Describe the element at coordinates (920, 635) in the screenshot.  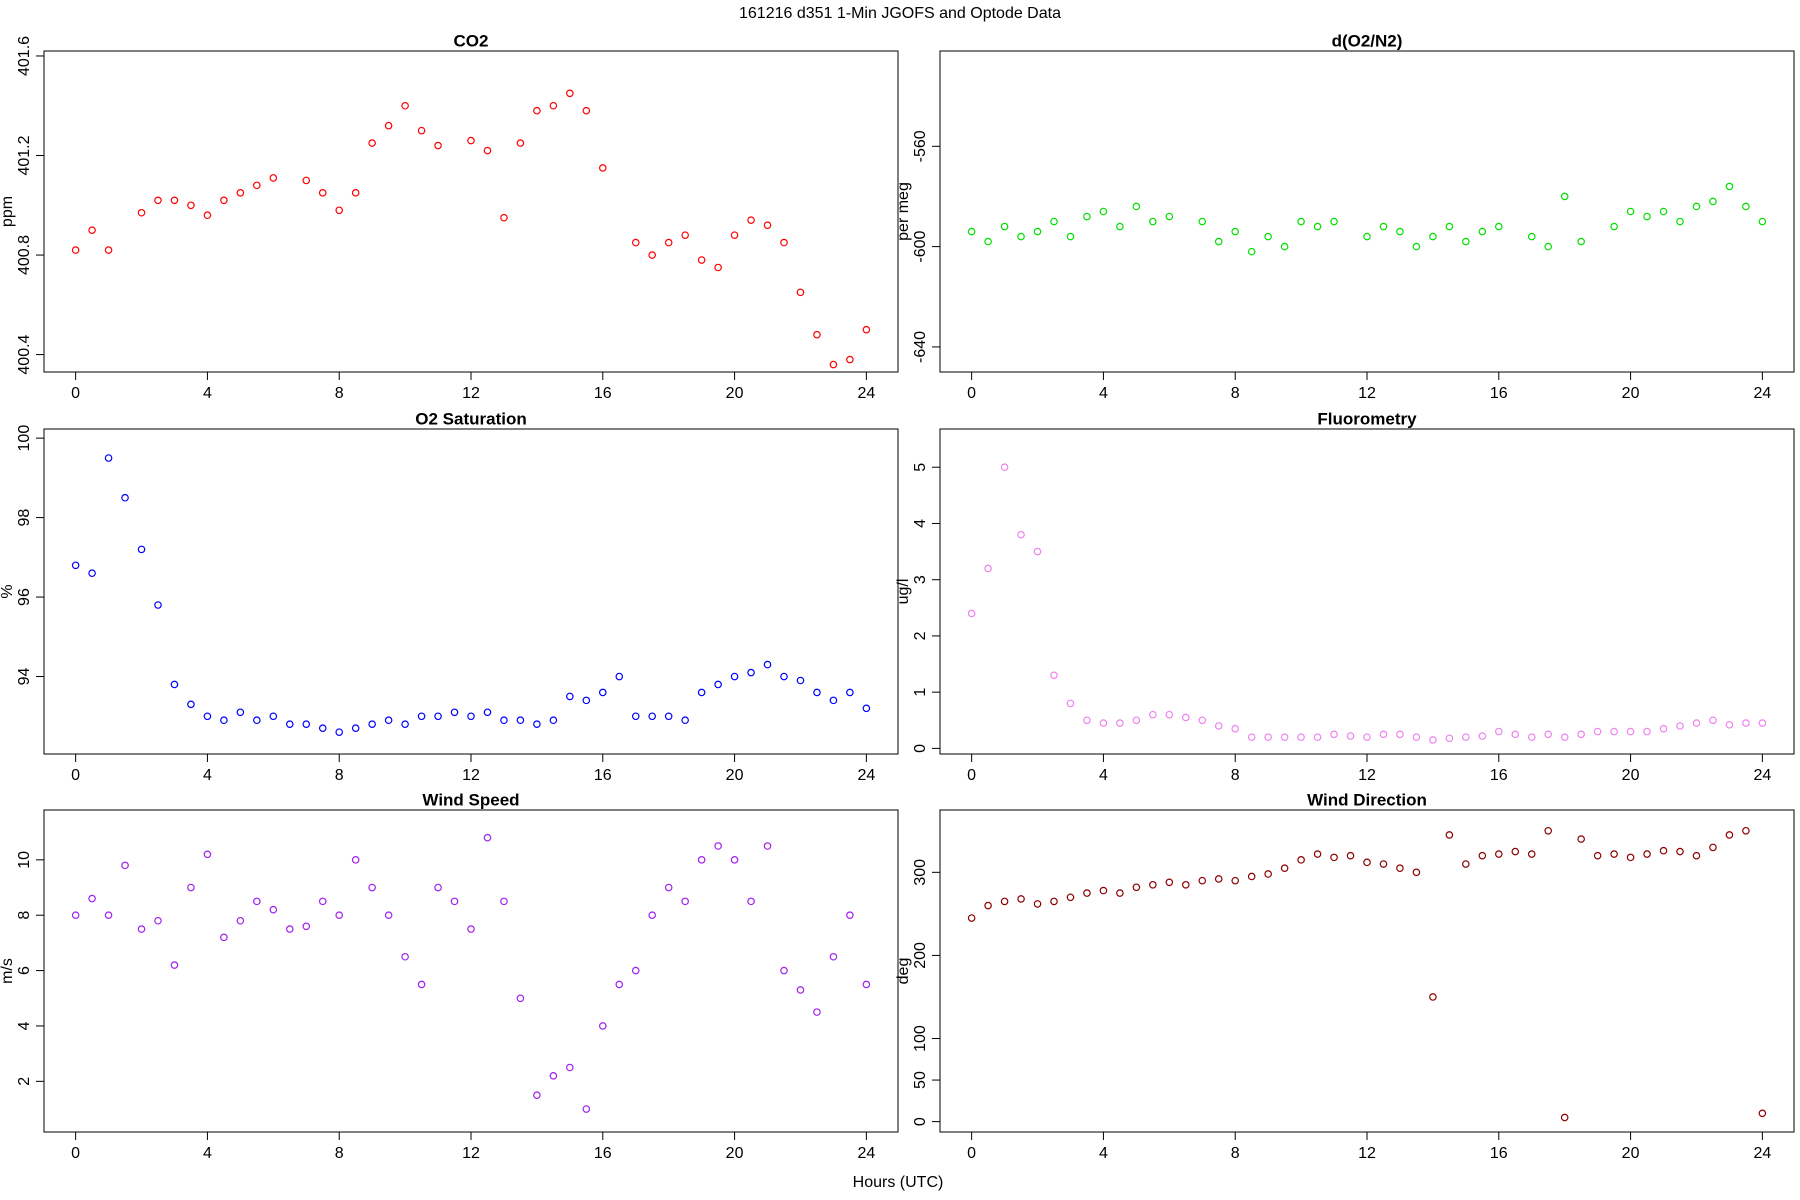
I see `y-tick-label: 2` at that location.